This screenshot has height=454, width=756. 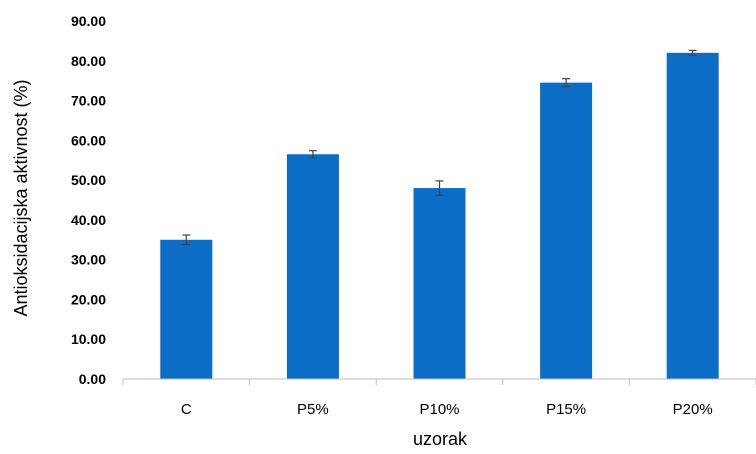 What do you see at coordinates (439, 398) in the screenshot?
I see `x-axis-ticks: C P5% P10% P15% P20%` at bounding box center [439, 398].